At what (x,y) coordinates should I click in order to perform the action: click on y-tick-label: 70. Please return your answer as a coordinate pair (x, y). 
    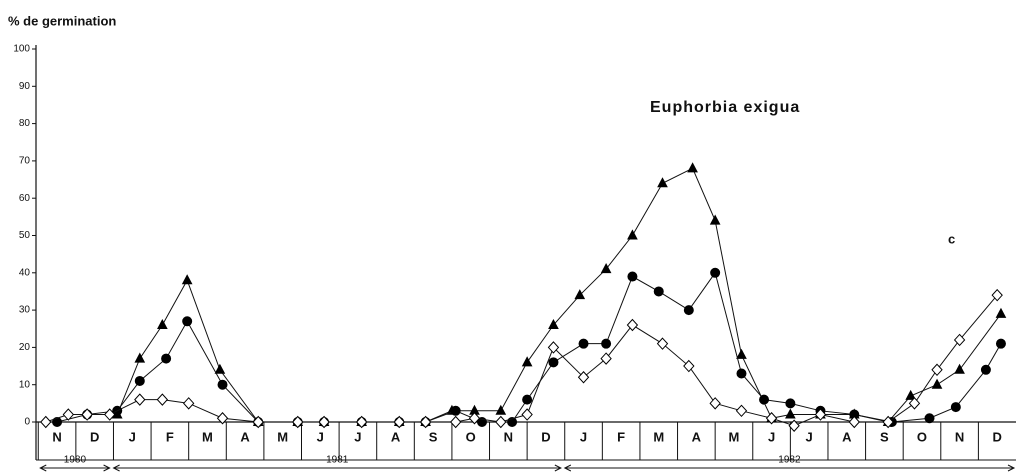
    Looking at the image, I should click on (25, 161).